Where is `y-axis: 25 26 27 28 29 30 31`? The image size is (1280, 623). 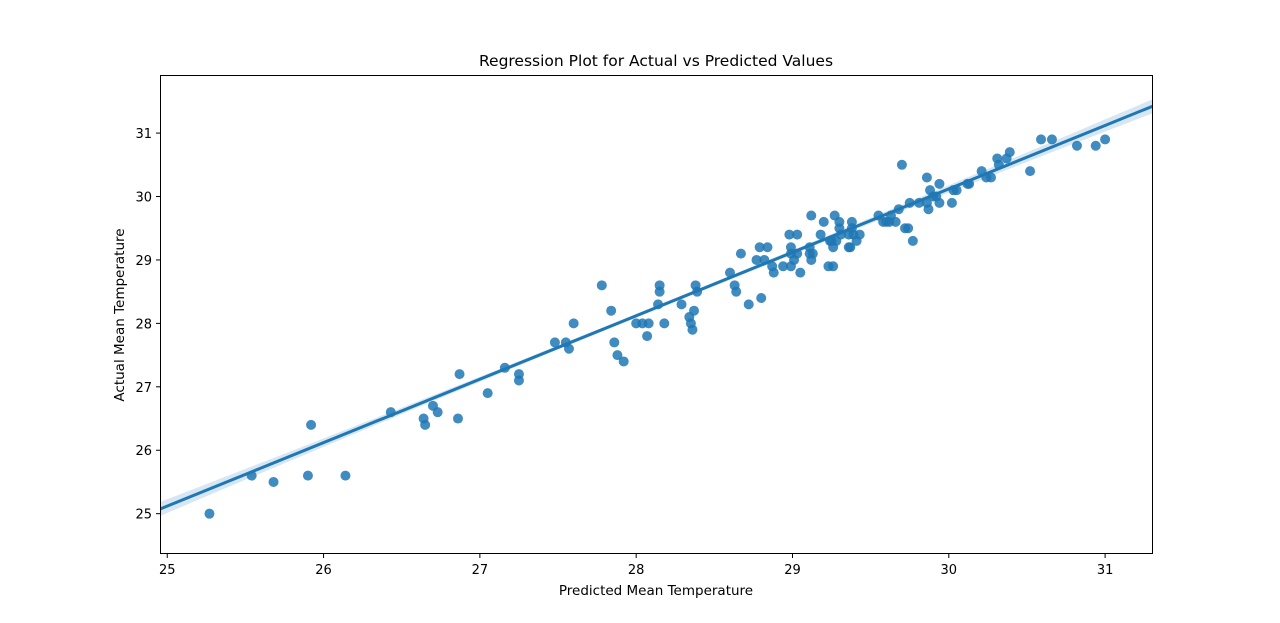 y-axis: 25 26 27 28 29 30 31 is located at coordinates (148, 325).